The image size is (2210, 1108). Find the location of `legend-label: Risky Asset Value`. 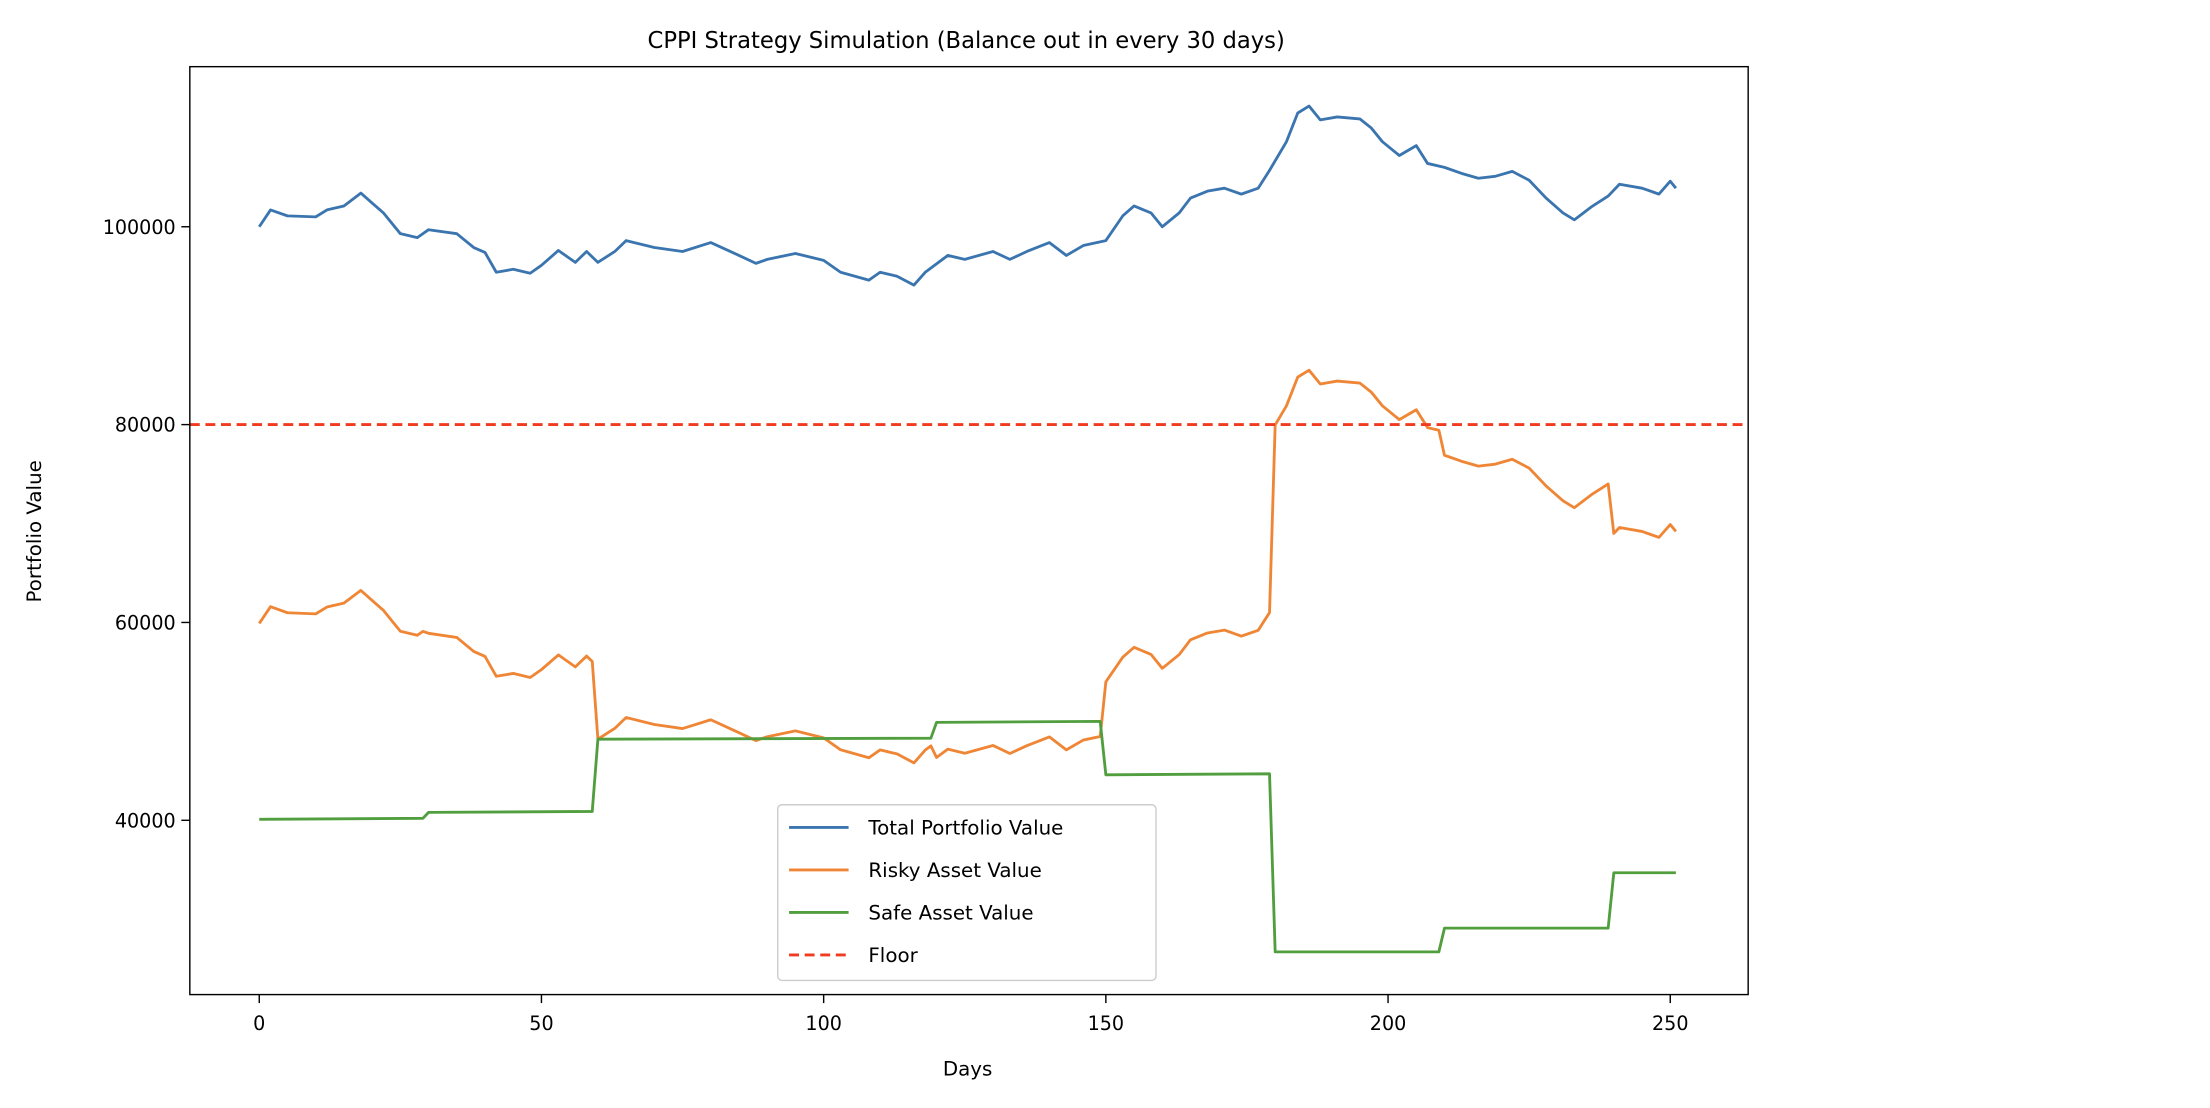

legend-label: Risky Asset Value is located at coordinates (954, 870).